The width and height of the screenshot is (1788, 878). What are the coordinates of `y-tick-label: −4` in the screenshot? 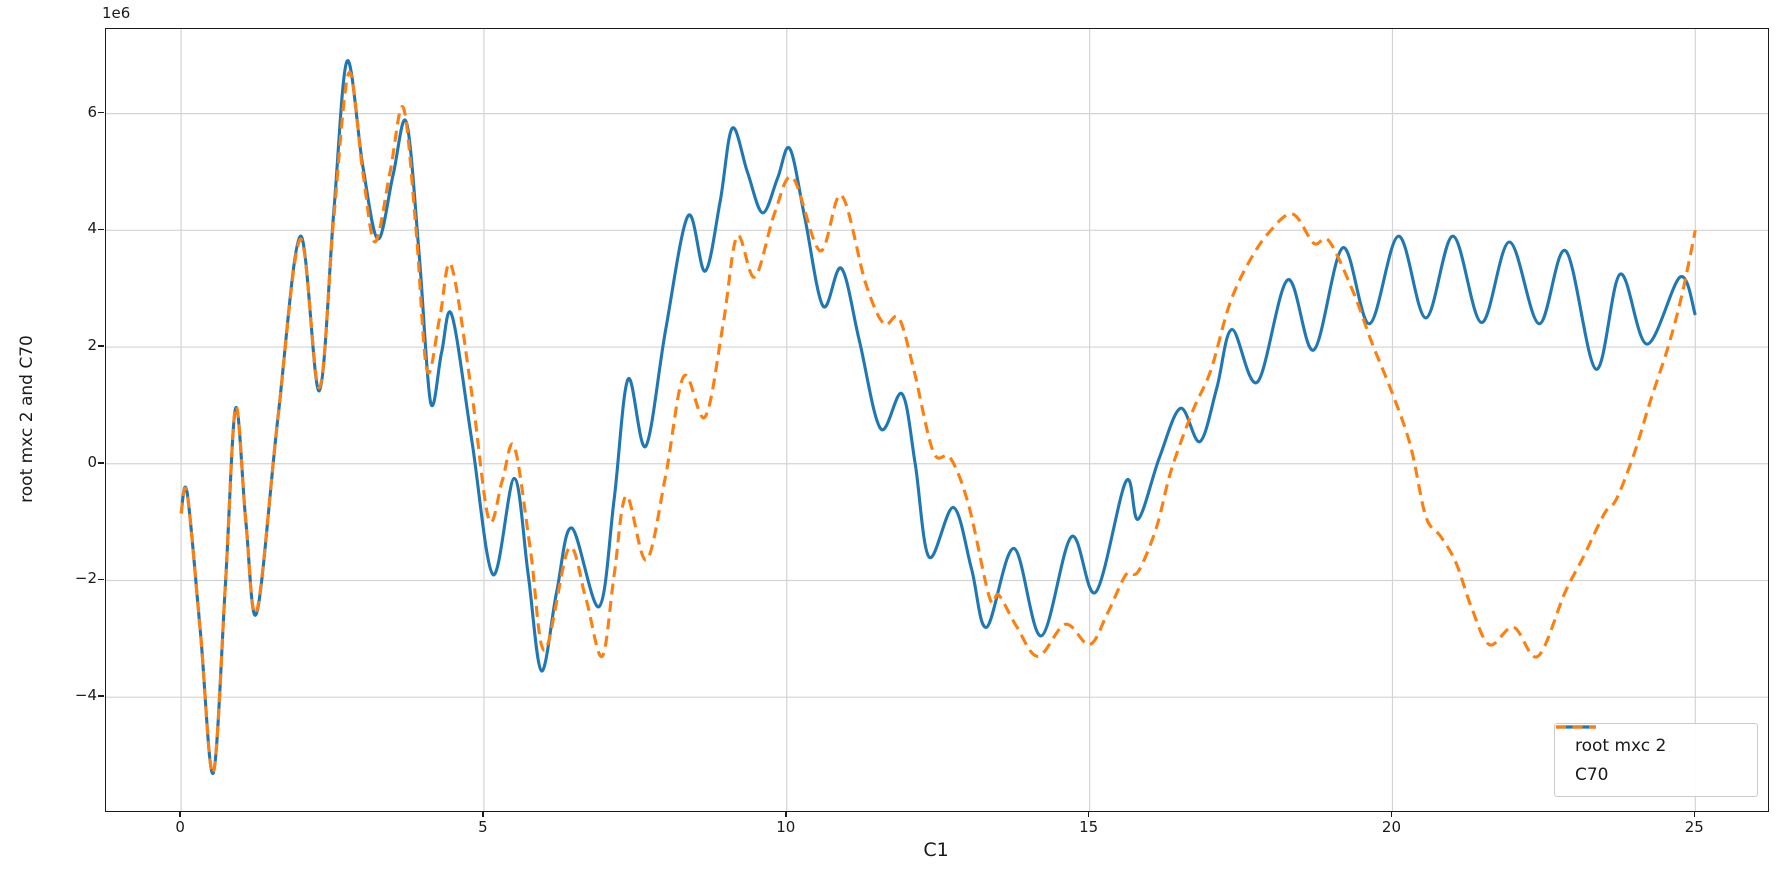 It's located at (85, 695).